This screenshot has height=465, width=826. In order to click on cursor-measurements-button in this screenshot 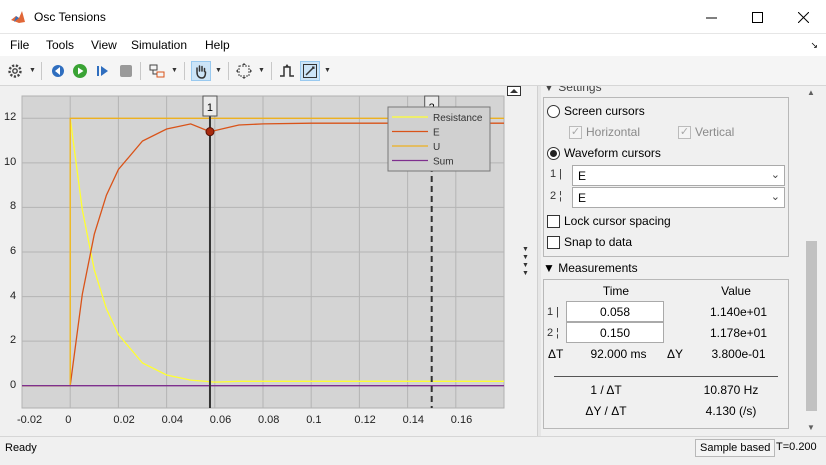, I will do `click(310, 71)`.